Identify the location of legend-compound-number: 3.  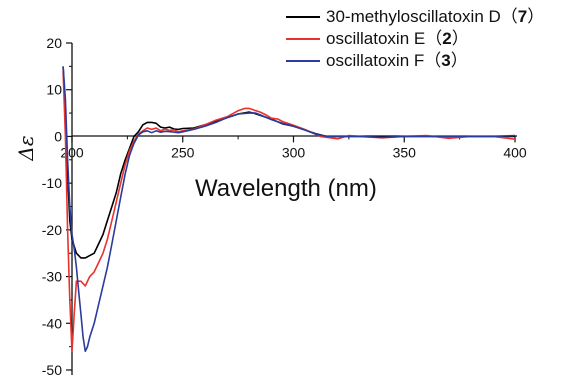
(445, 60).